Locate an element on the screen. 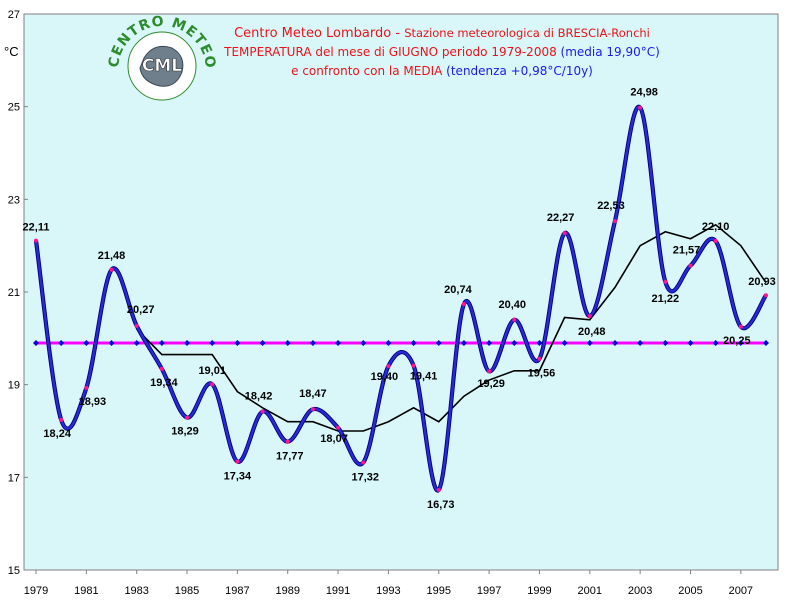  x-tick-label: 1989 is located at coordinates (287, 591).